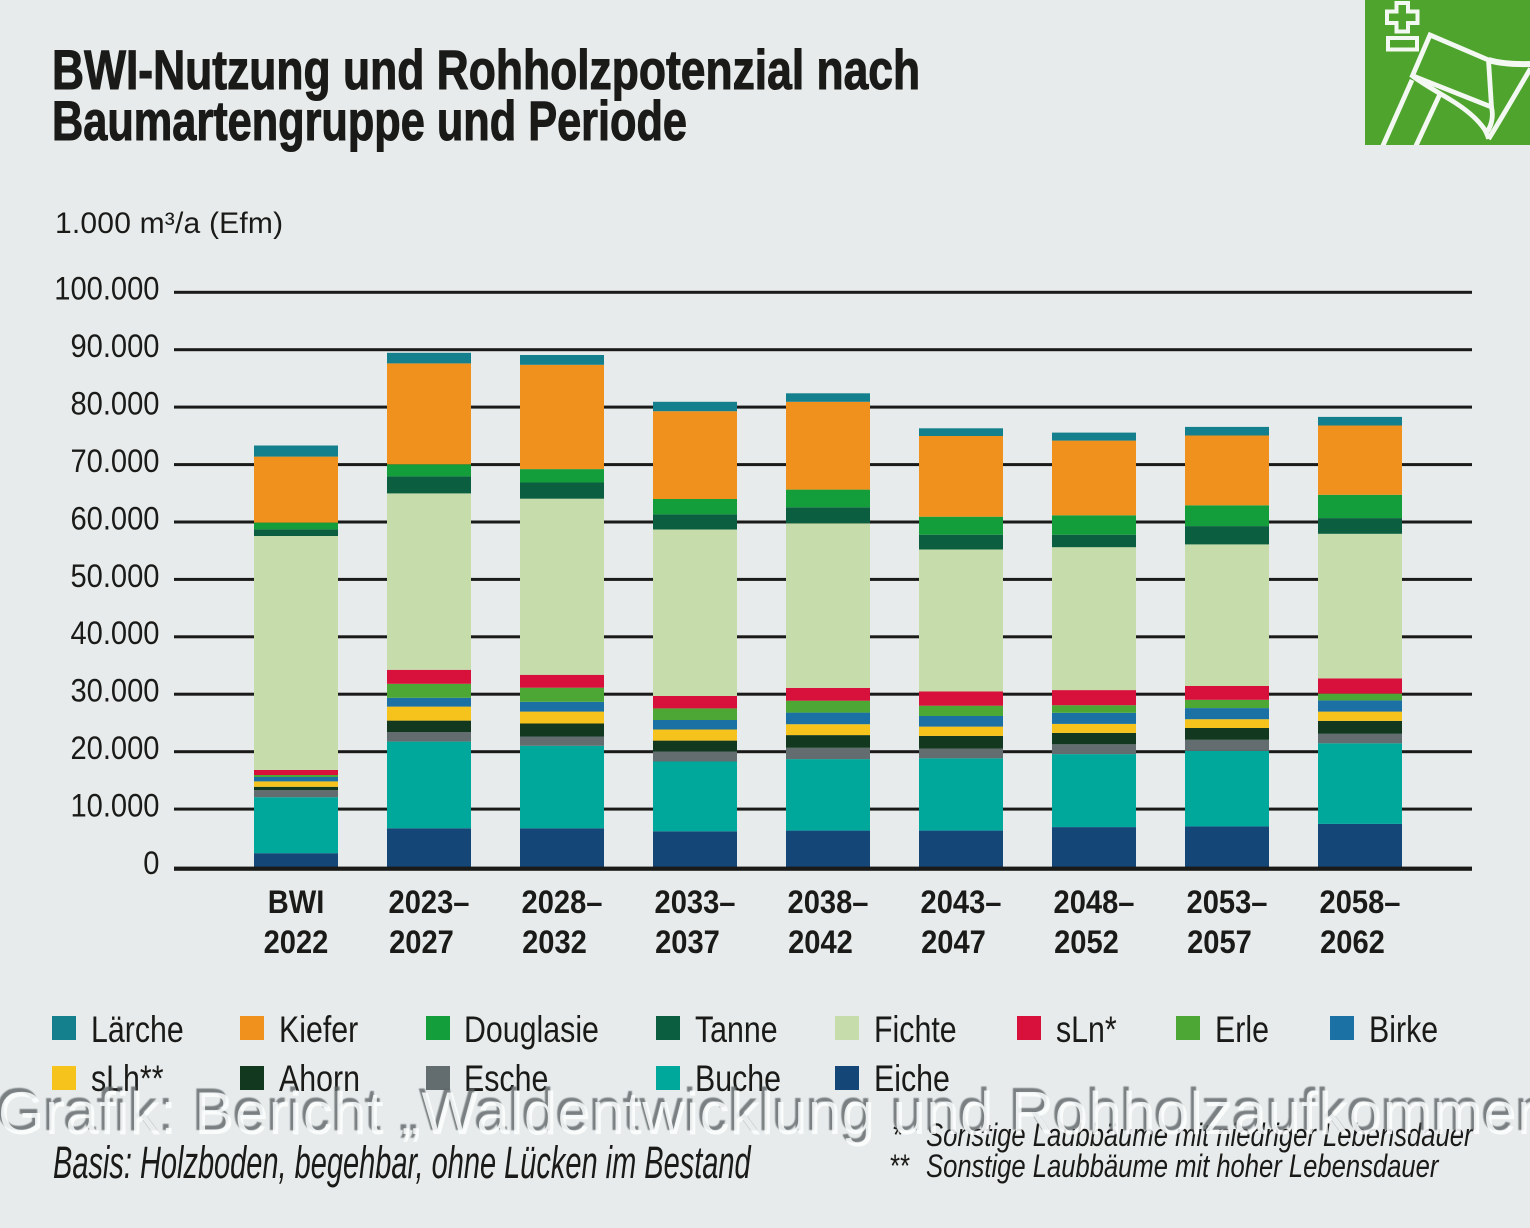 Image resolution: width=1530 pixels, height=1228 pixels. I want to click on svg-text: 2023–, so click(429, 903).